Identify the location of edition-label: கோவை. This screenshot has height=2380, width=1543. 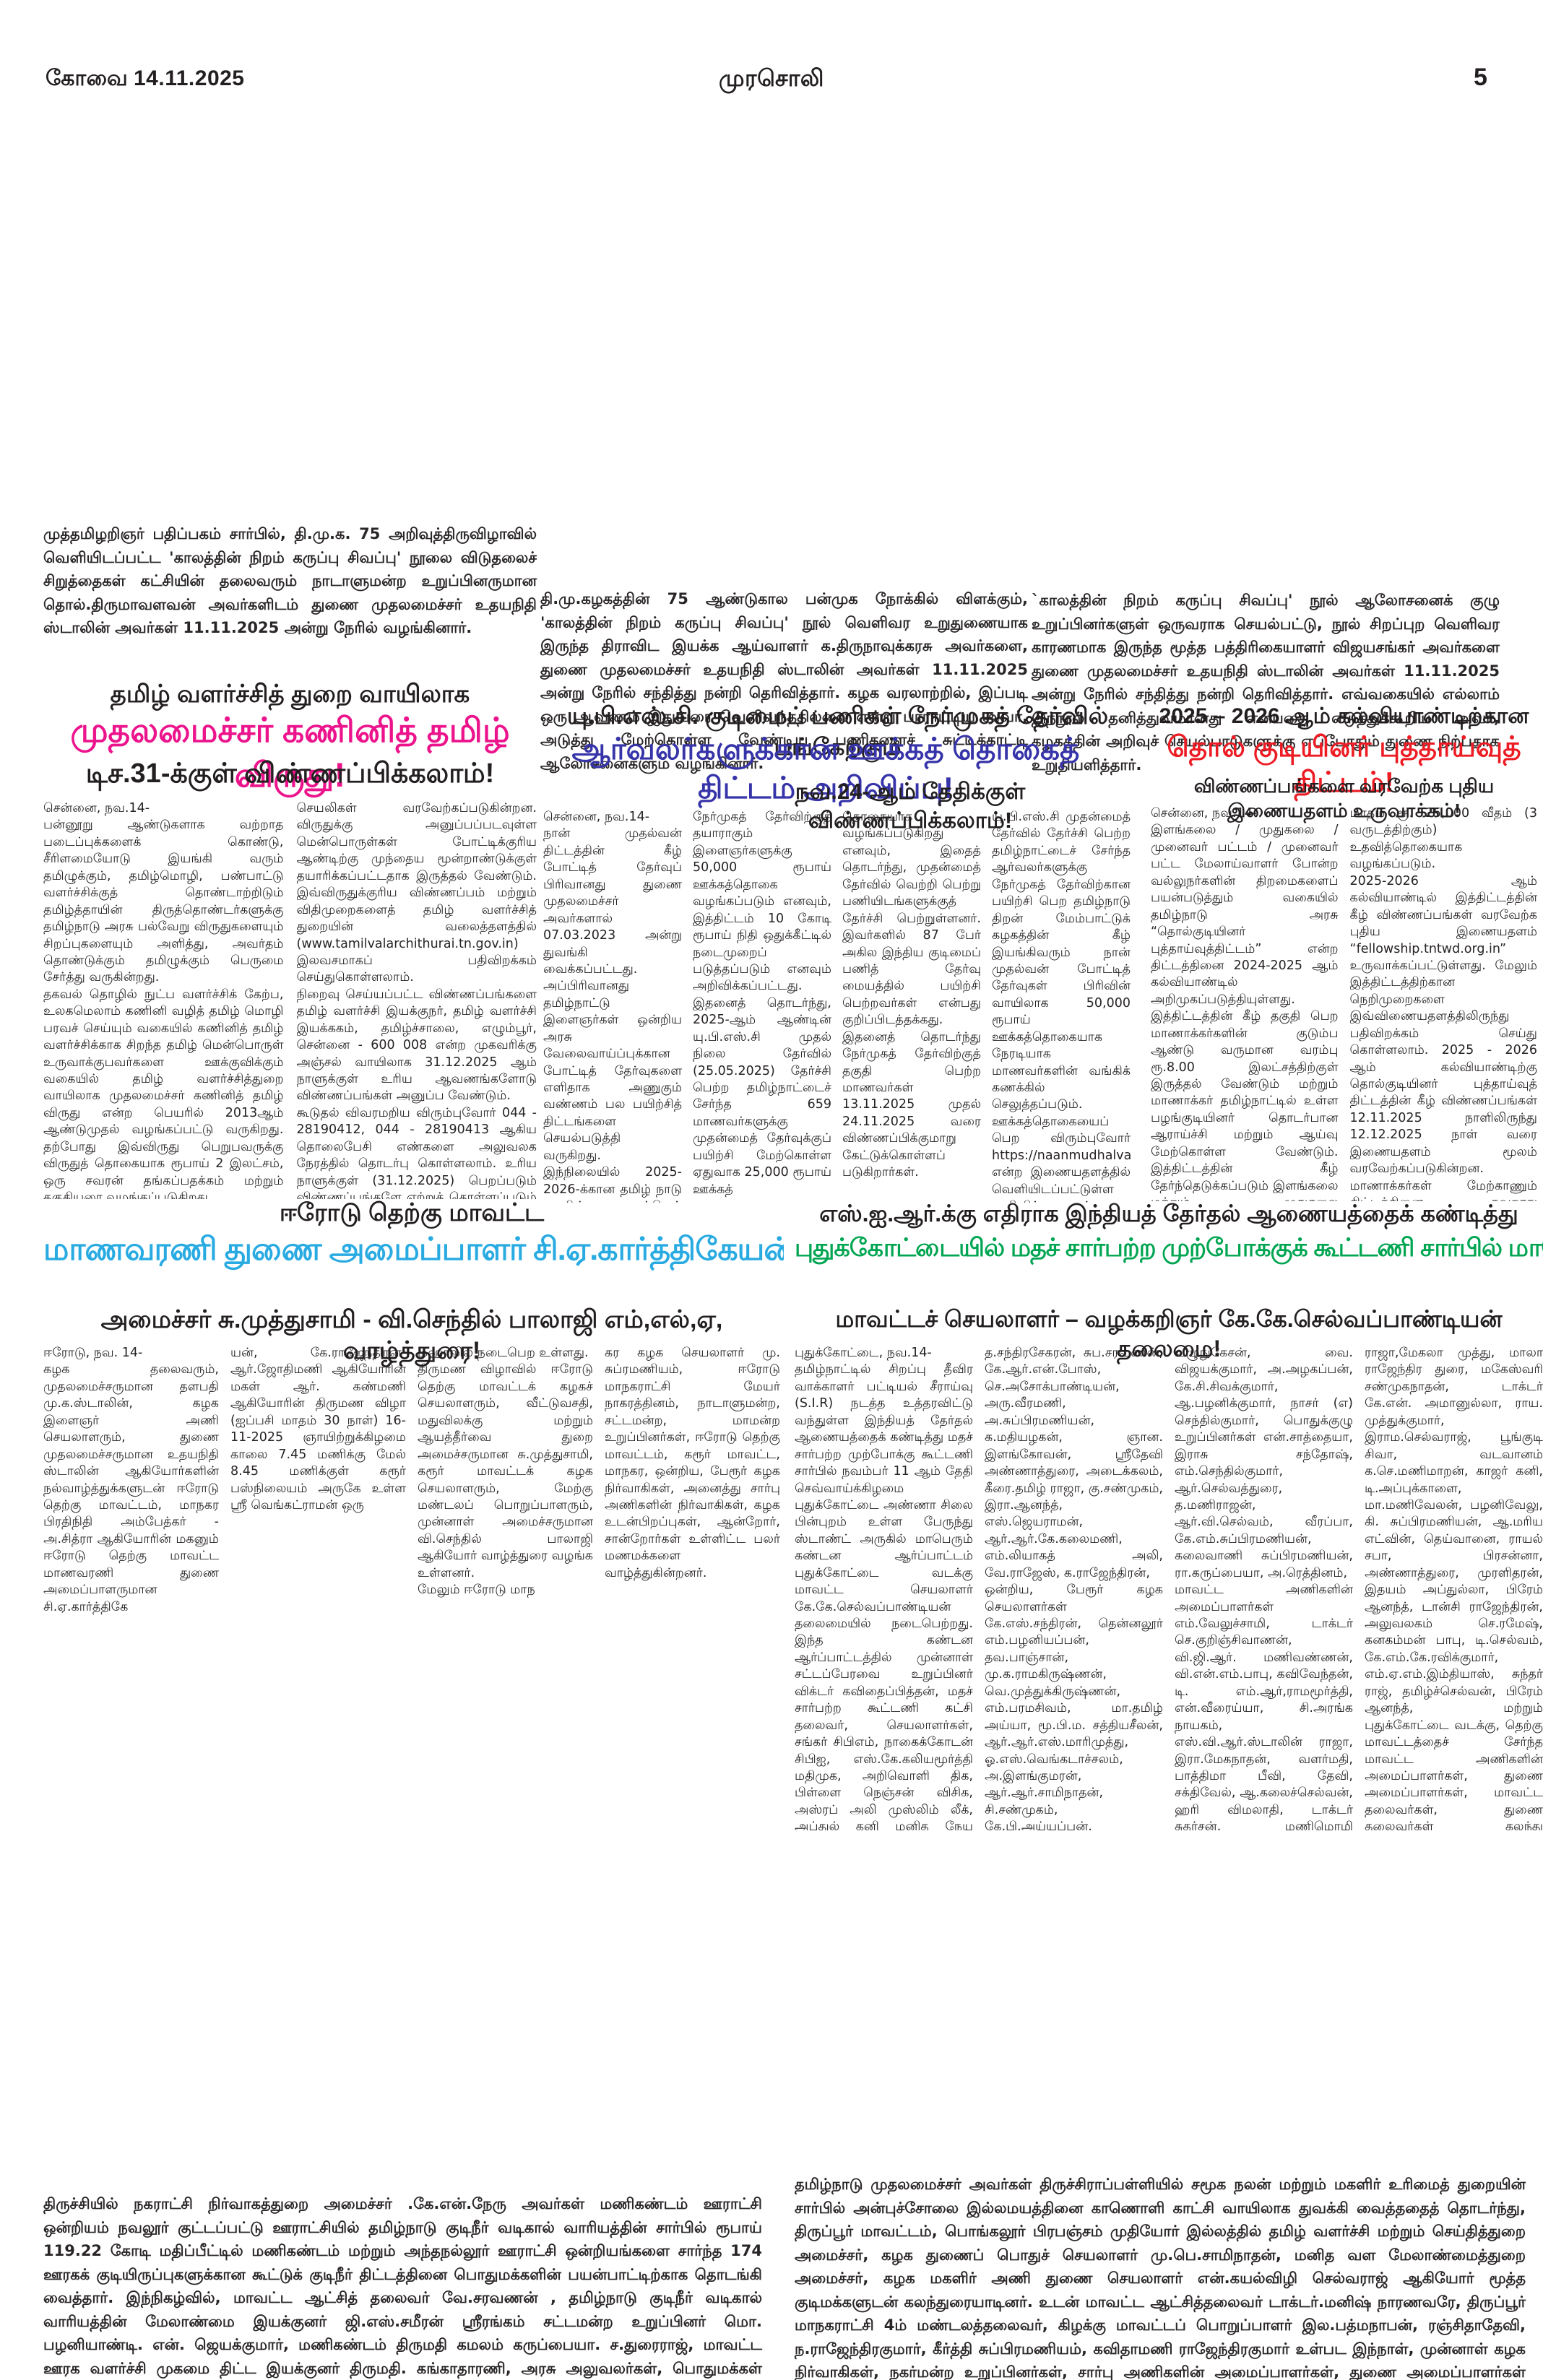
(87, 78).